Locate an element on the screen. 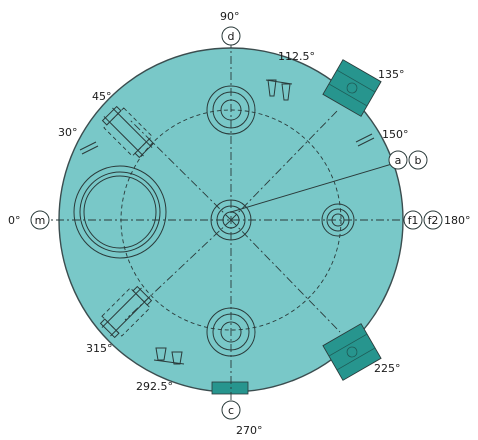 The image size is (478, 440). tag-b-text: b is located at coordinates (418, 160).